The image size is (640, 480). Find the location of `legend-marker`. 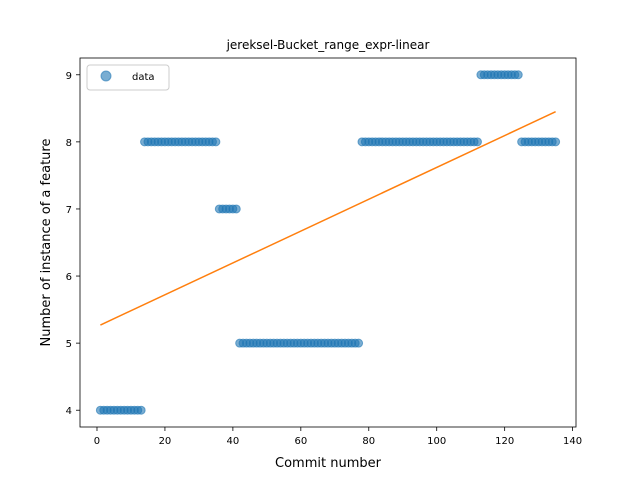

legend-marker is located at coordinates (106, 76).